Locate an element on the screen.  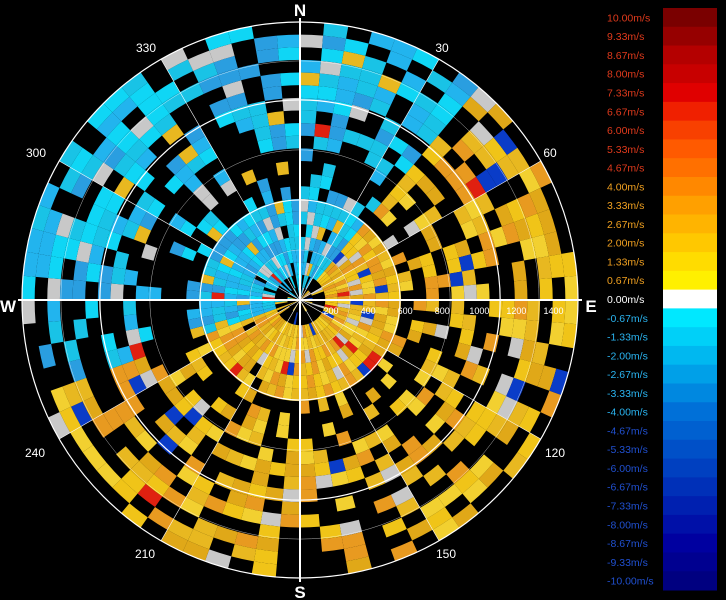
compass-south: S is located at coordinates (299, 591).